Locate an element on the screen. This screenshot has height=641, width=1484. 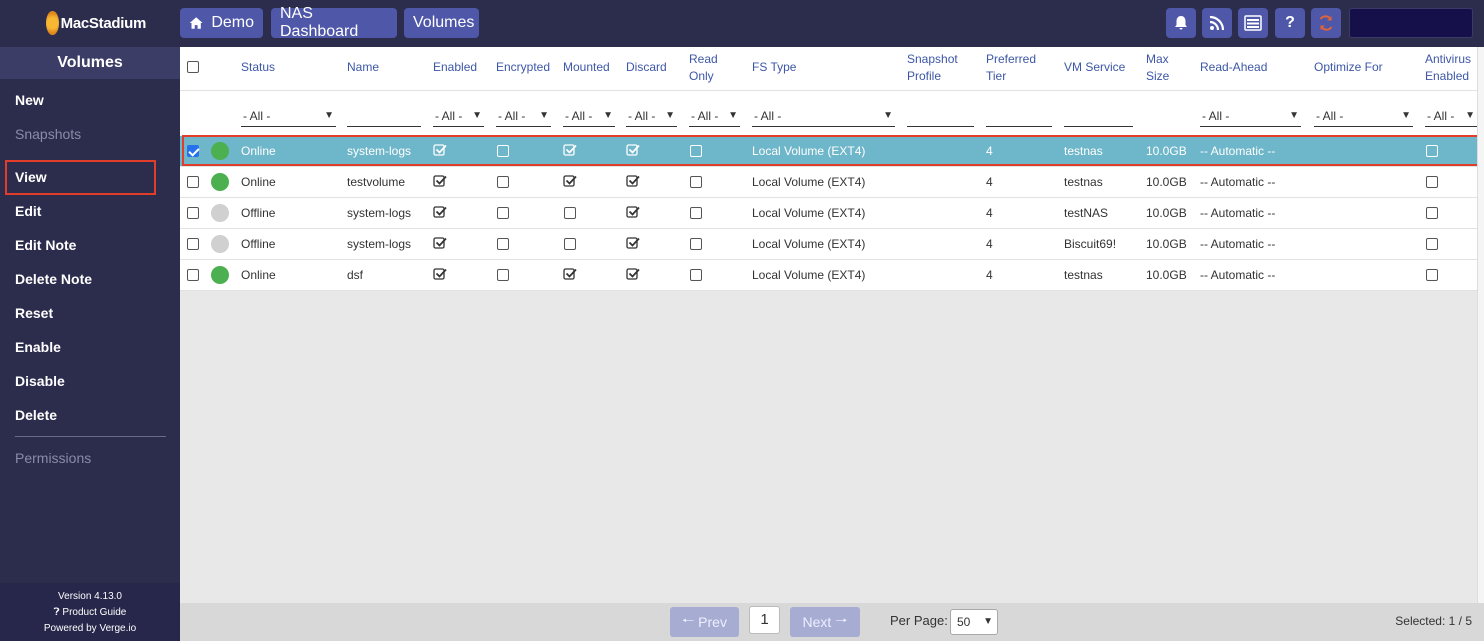
header-mounted: Mounted is located at coordinates (586, 67).